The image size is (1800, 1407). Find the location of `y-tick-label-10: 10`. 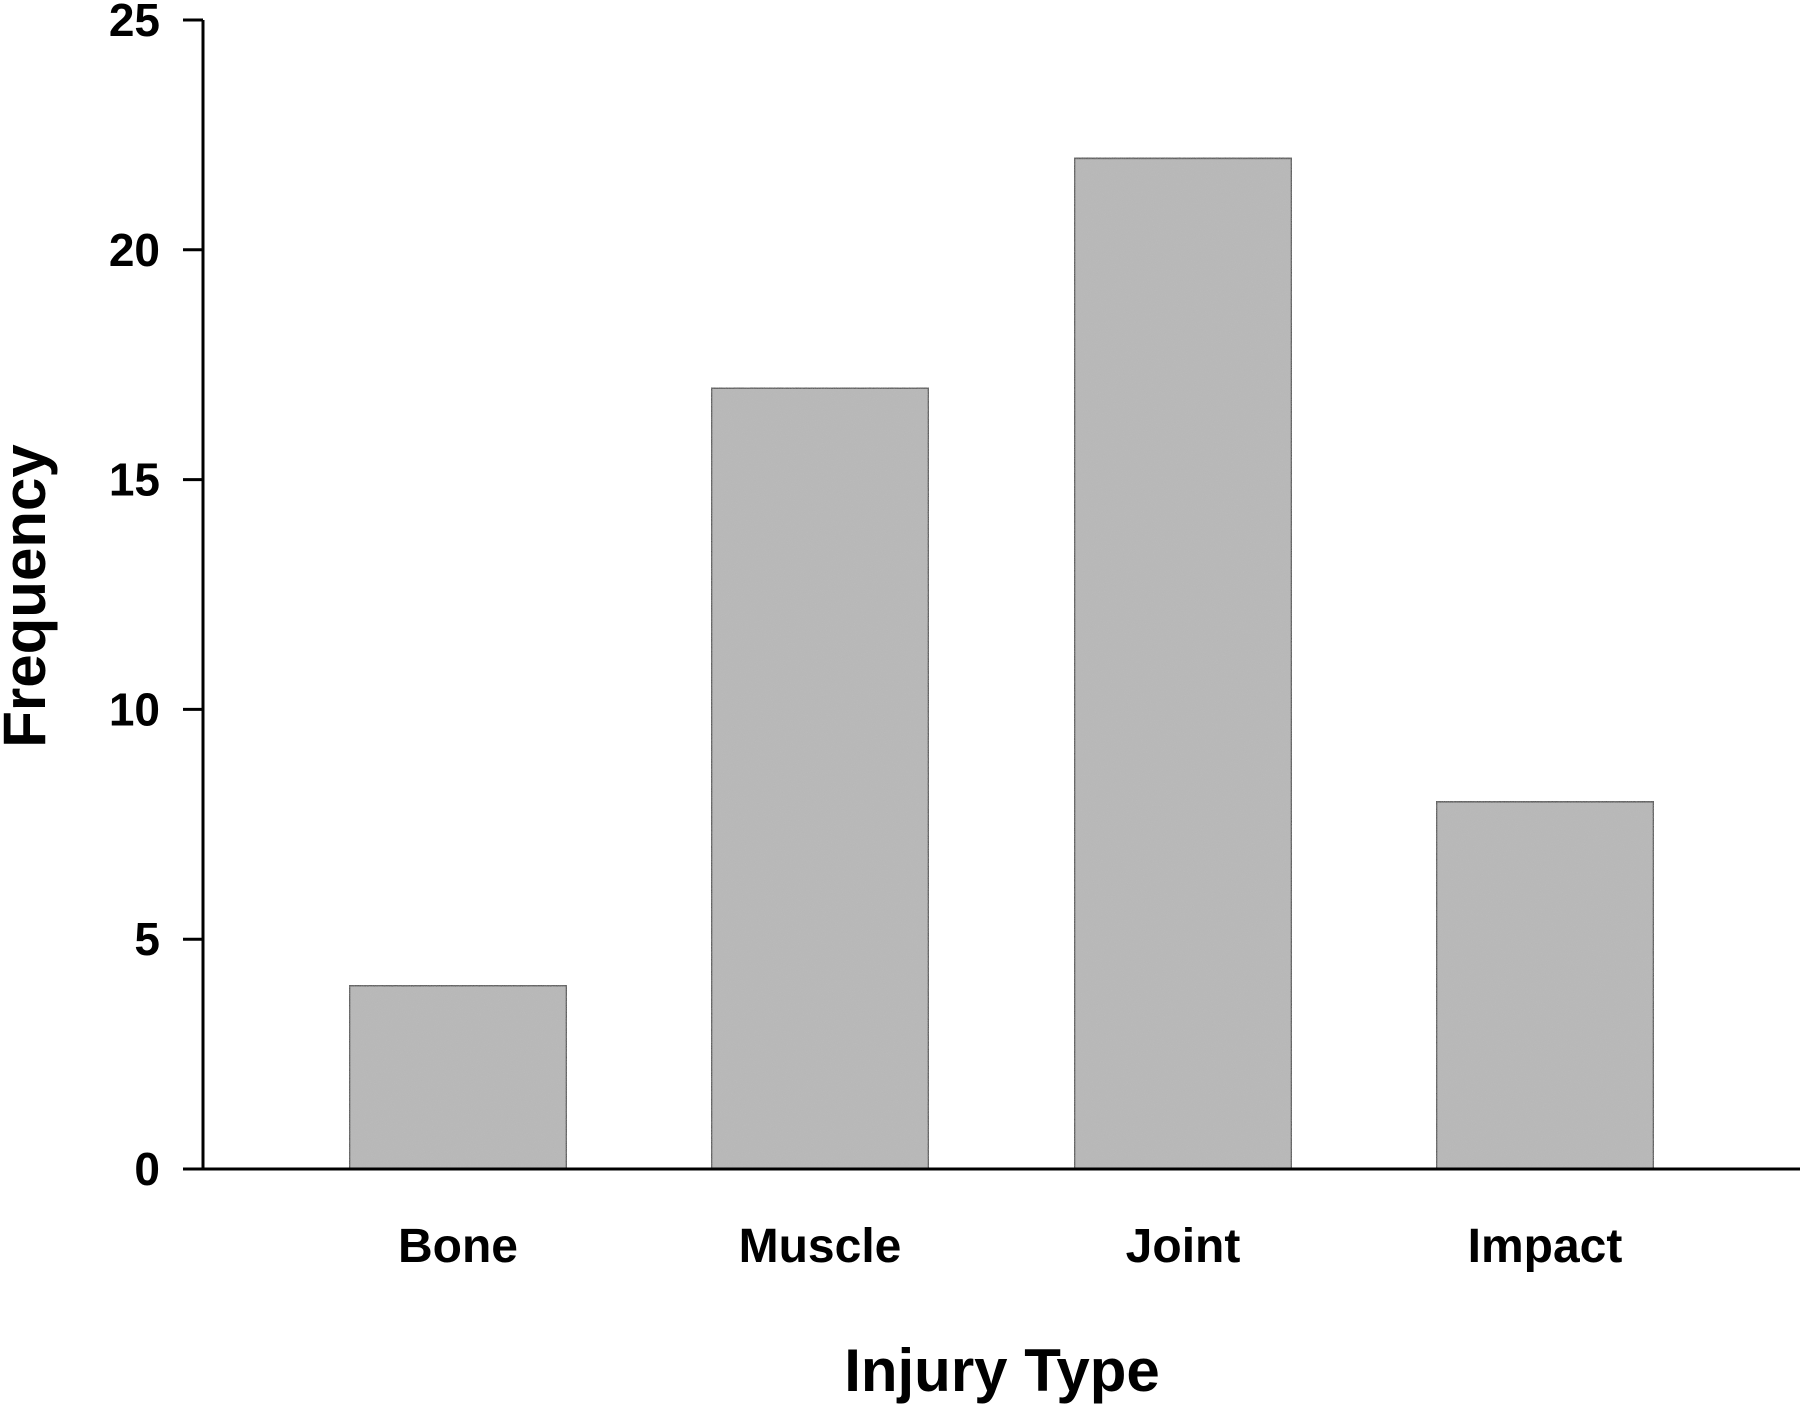

y-tick-label-10: 10 is located at coordinates (134, 709).